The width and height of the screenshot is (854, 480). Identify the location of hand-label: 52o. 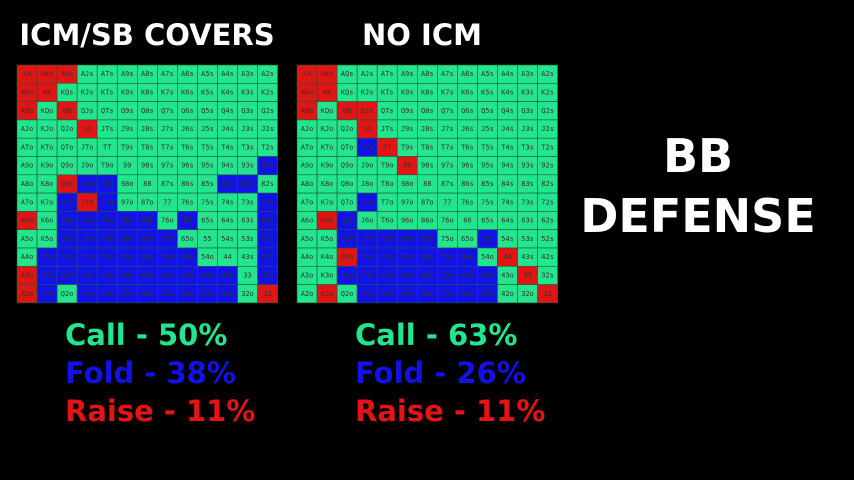
(487, 294).